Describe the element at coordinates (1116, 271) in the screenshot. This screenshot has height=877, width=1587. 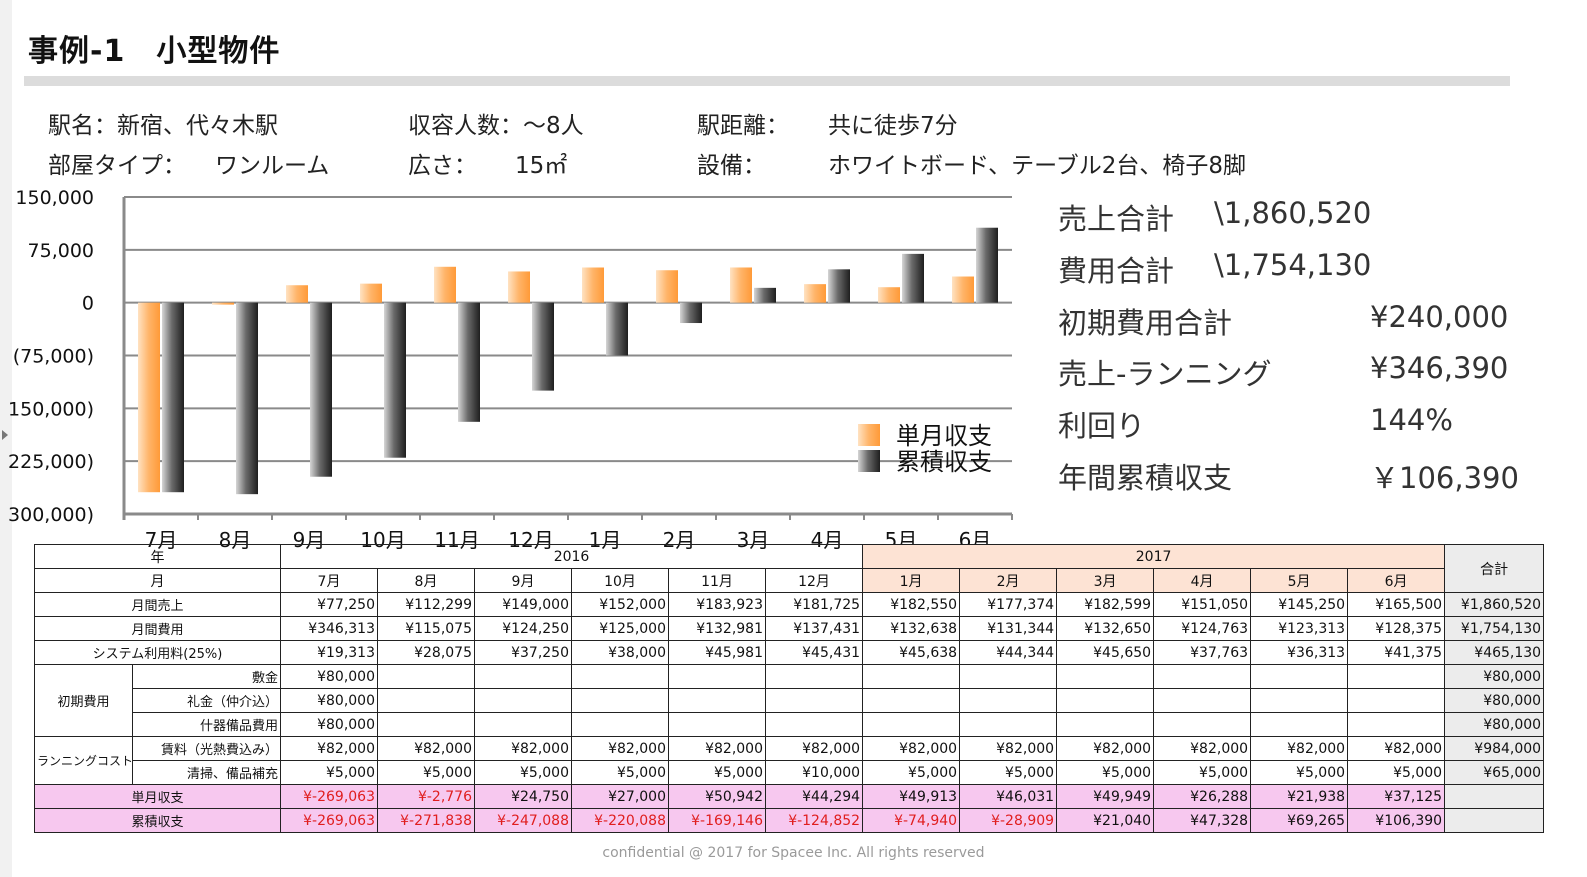
I see `summary-label: 費用合計` at that location.